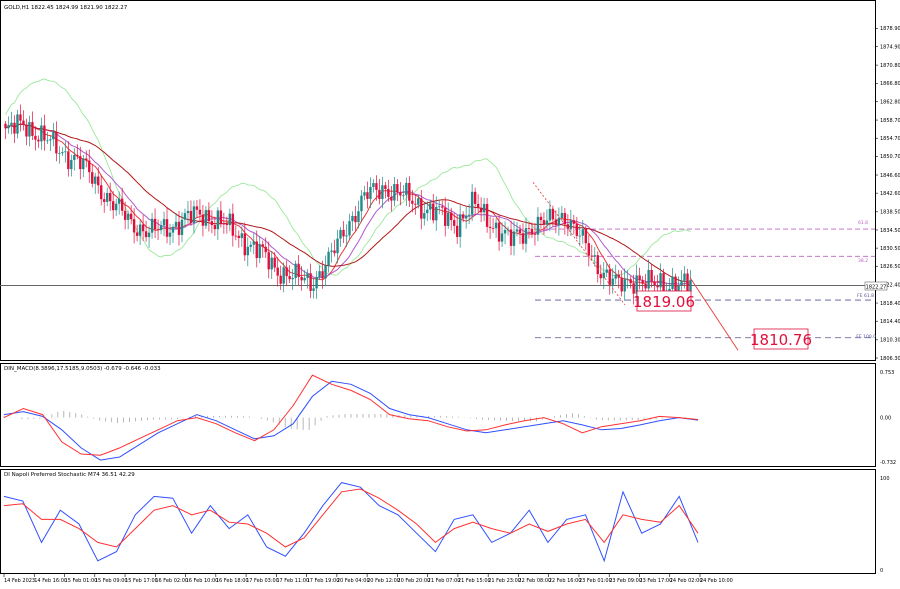 The width and height of the screenshot is (900, 589). Describe the element at coordinates (111, 581) in the screenshot. I see `time-tick-label: 15 Feb 09:00` at that location.